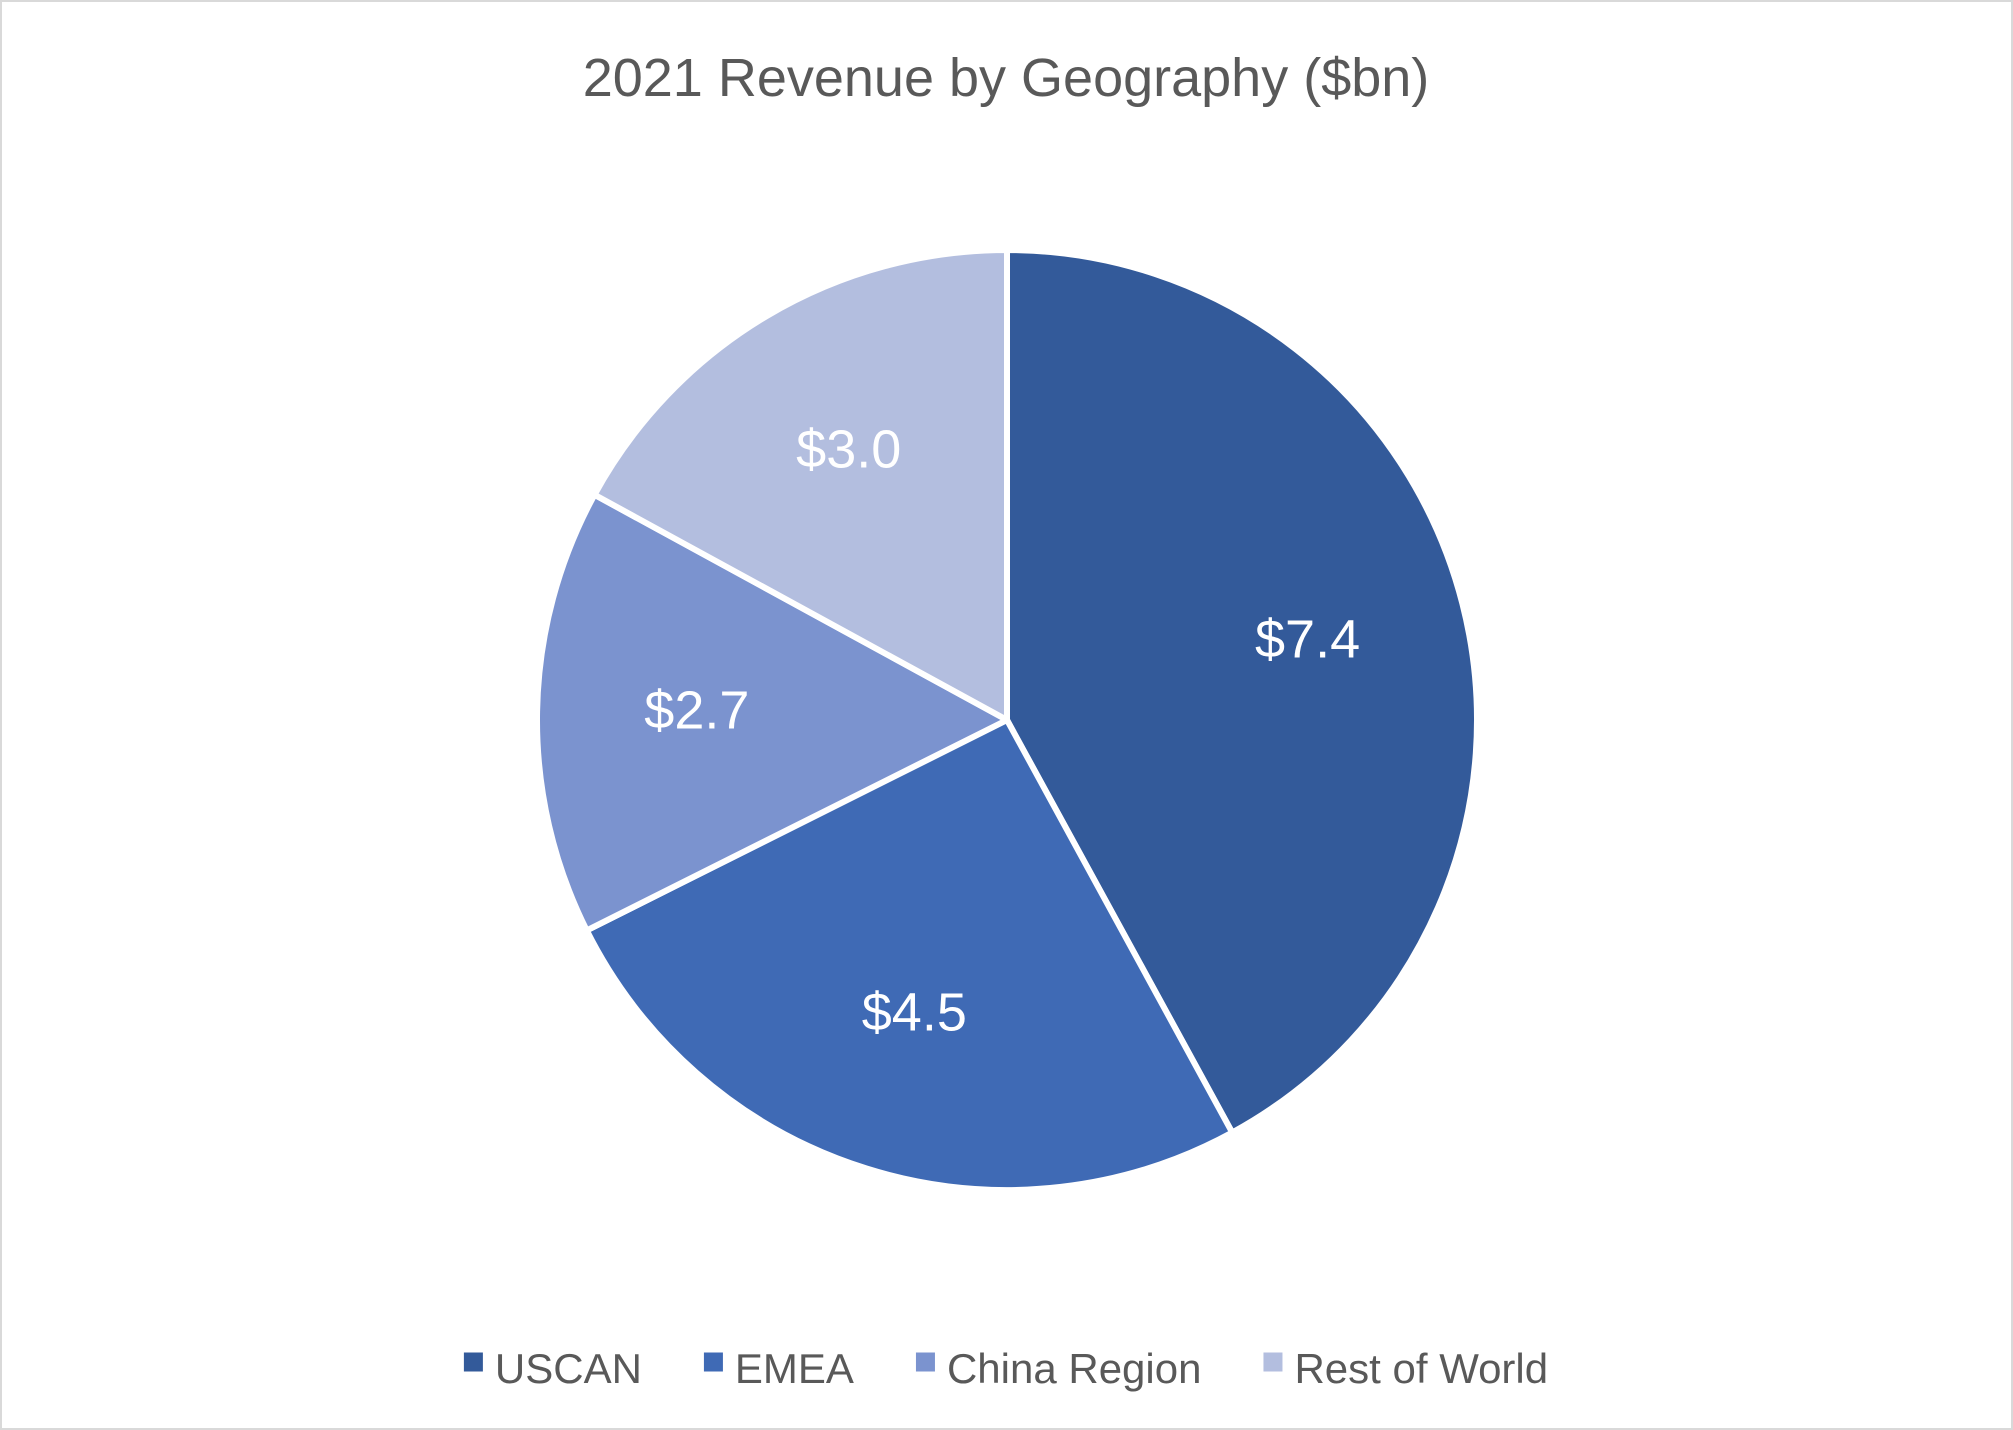  I want to click on data-label-emea: $4.5, so click(914, 1012).